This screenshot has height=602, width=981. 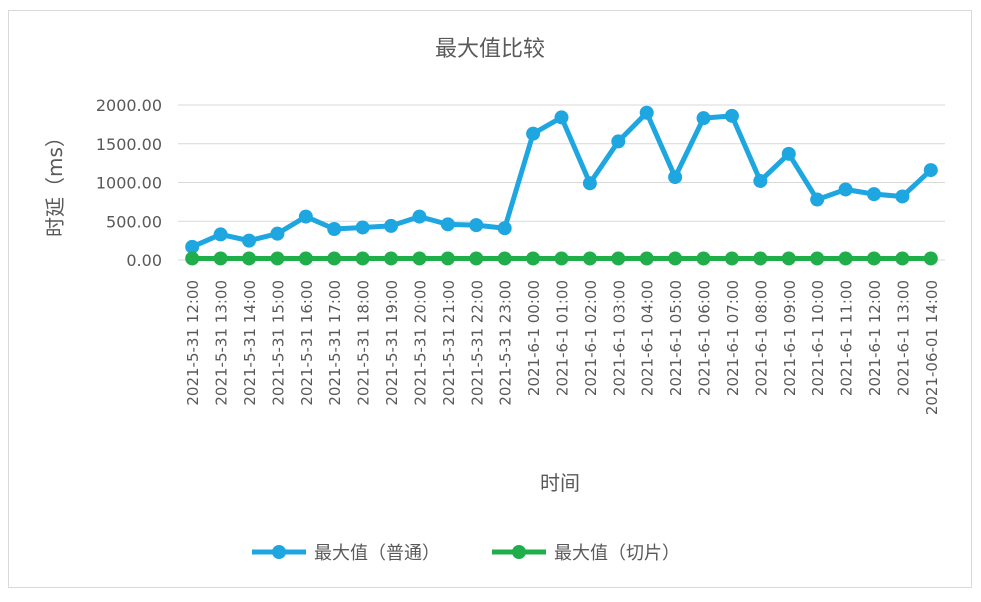 I want to click on x-tick-label: 2021-5-31 19:00, so click(x=392, y=343).